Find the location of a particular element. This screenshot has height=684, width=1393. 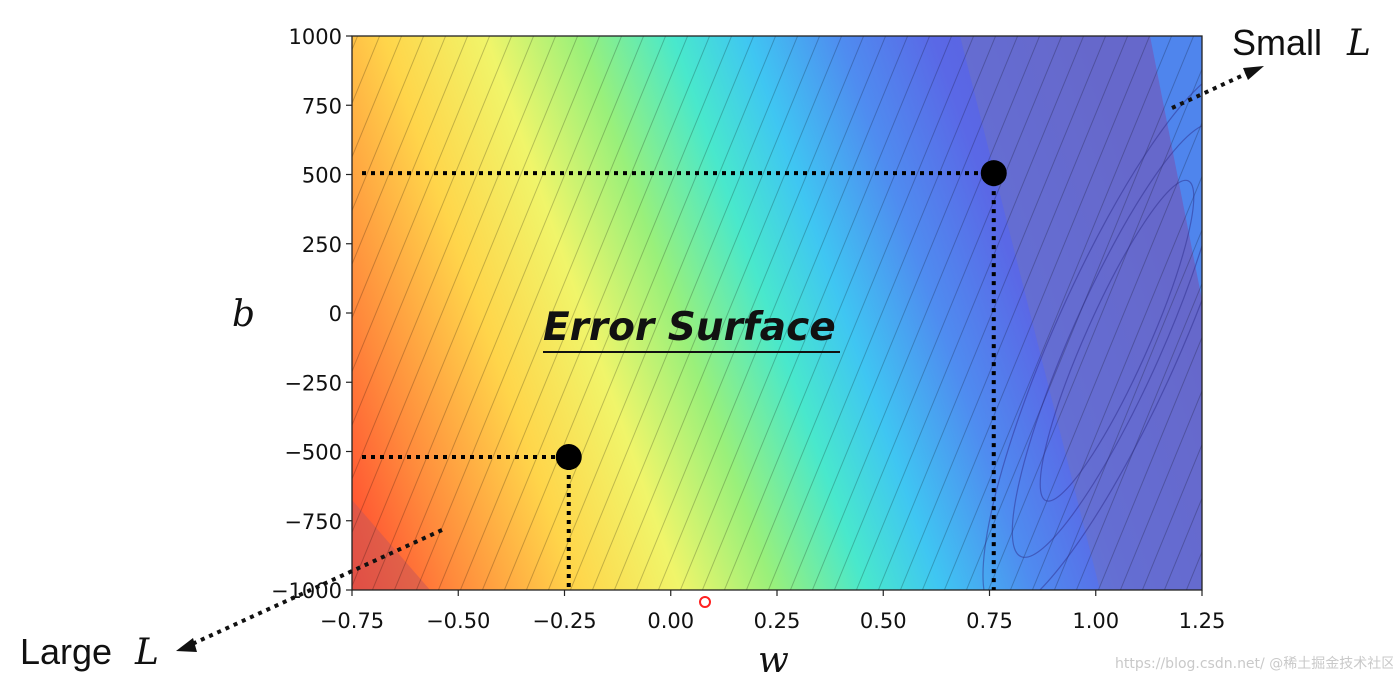

y-tick-label: −250 is located at coordinates (313, 383).